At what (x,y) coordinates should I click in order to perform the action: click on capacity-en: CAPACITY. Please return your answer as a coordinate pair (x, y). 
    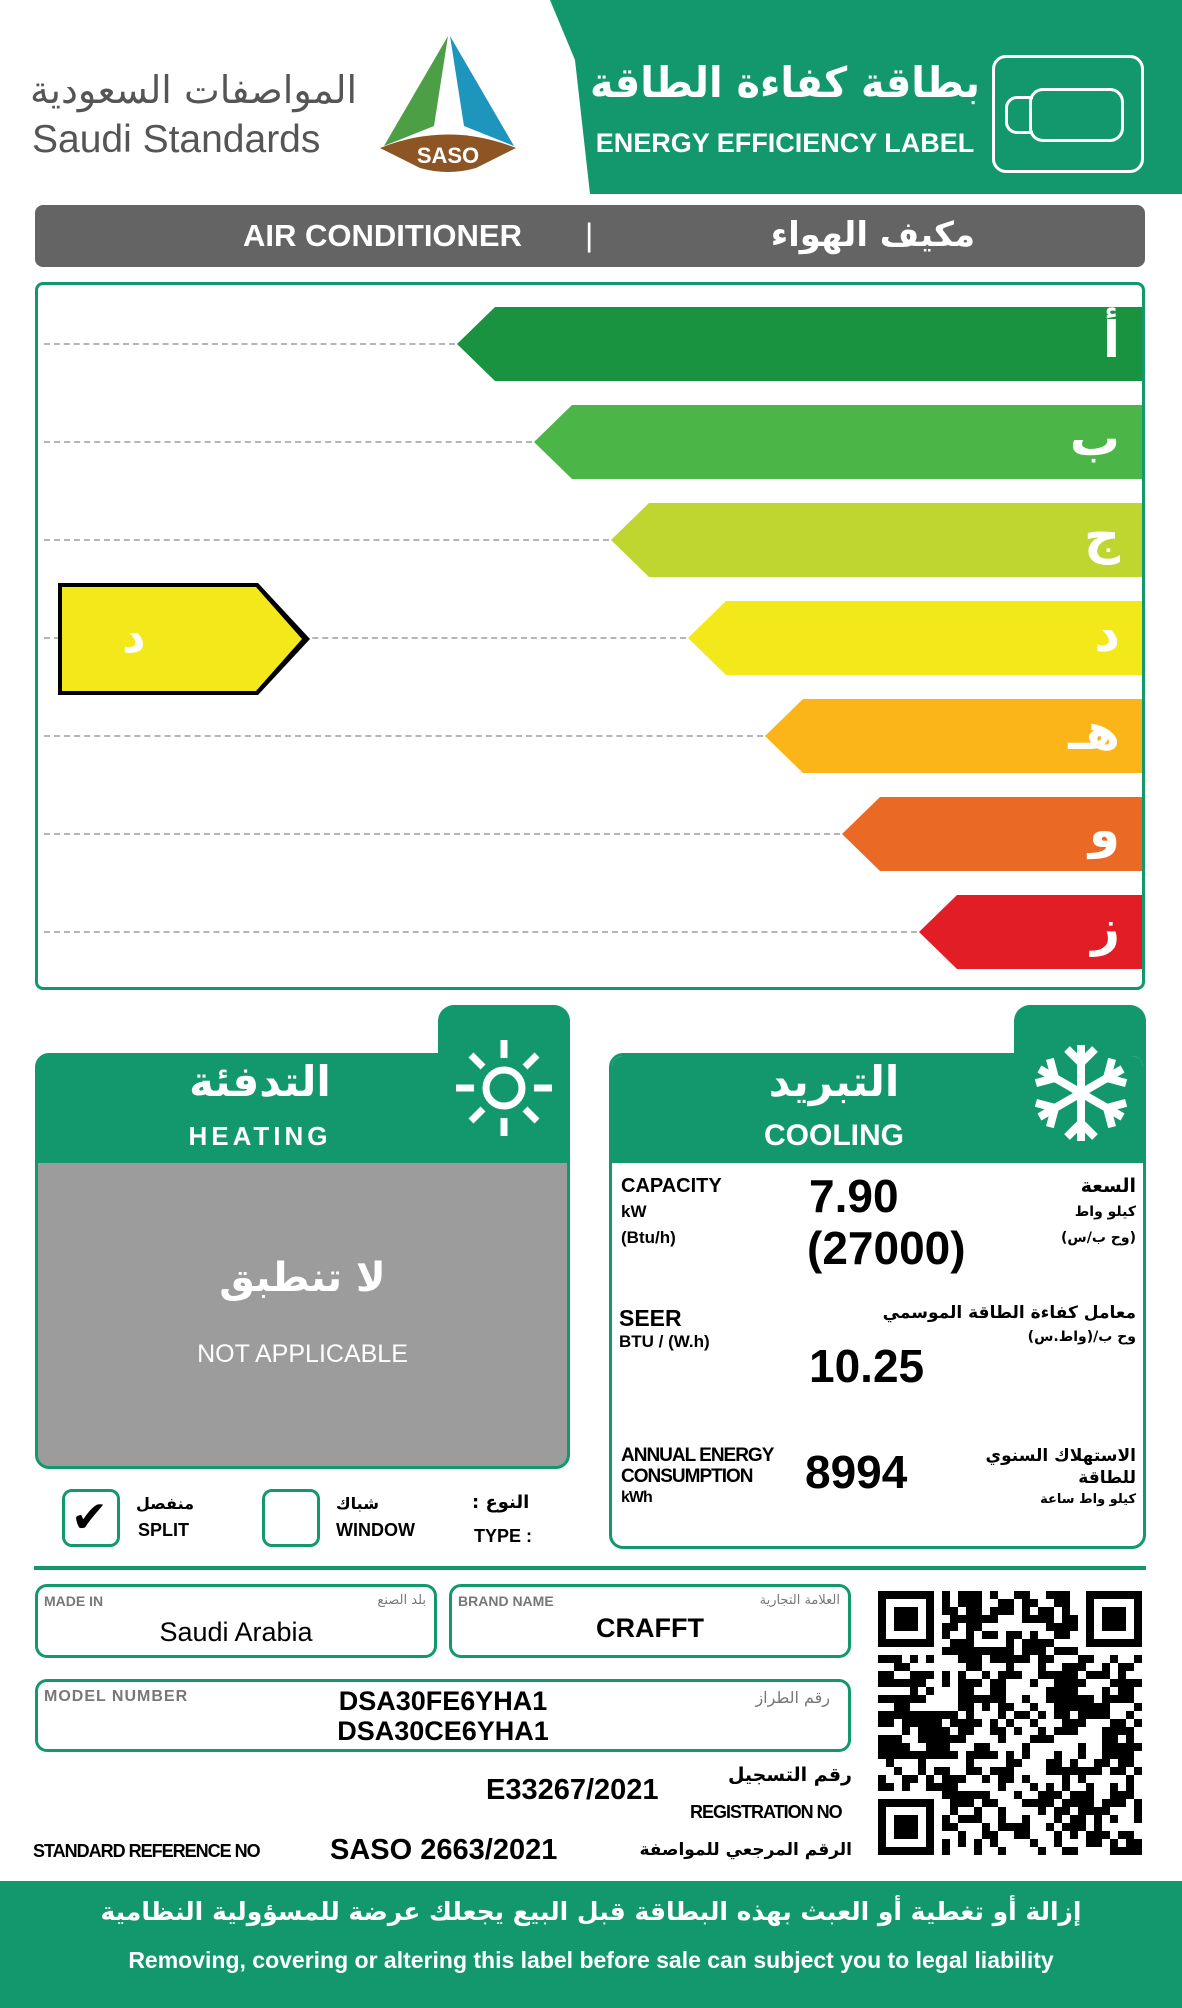
    Looking at the image, I should click on (671, 1186).